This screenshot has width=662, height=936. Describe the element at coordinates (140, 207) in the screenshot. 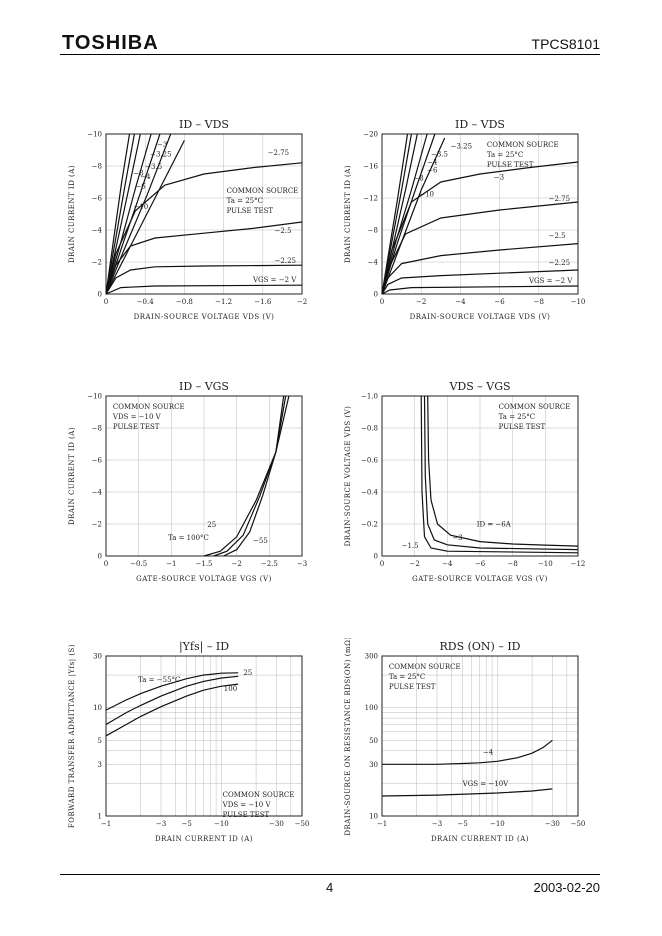

I see `series-label: −10` at that location.